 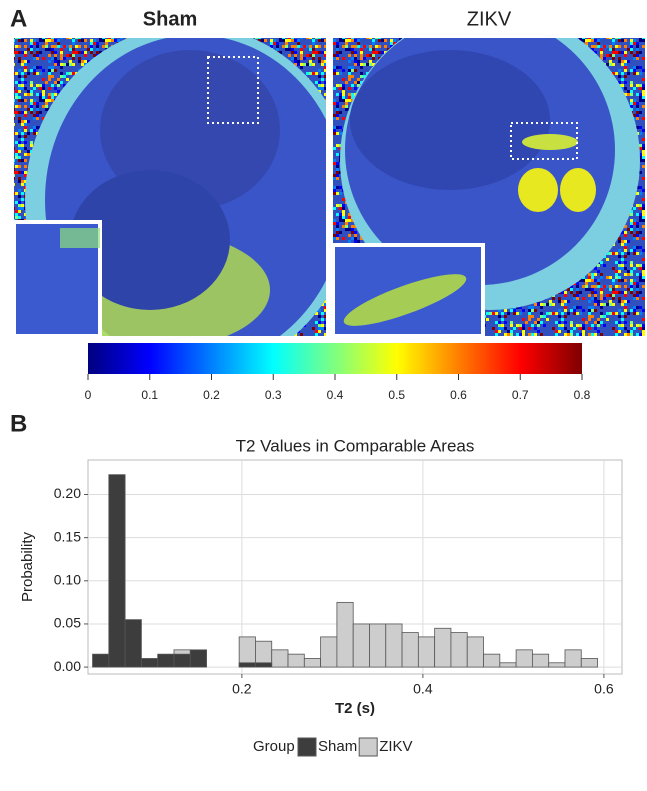 I want to click on colorbar-tick-label: 0, so click(x=88, y=395).